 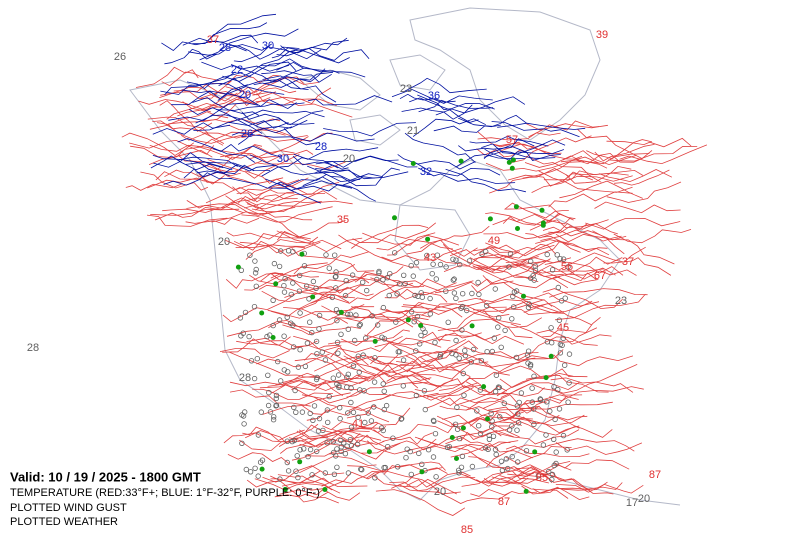 What do you see at coordinates (237, 70) in the screenshot?
I see `blue-temperature-label: 22` at bounding box center [237, 70].